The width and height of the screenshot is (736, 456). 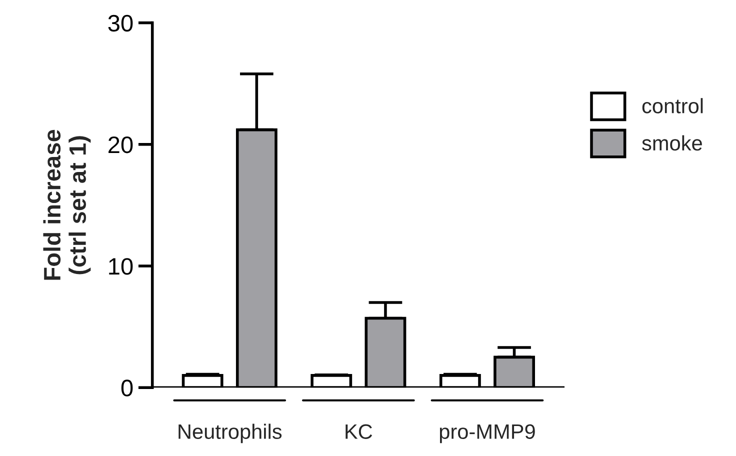 I want to click on y-tick-label: 0, so click(x=127, y=388).